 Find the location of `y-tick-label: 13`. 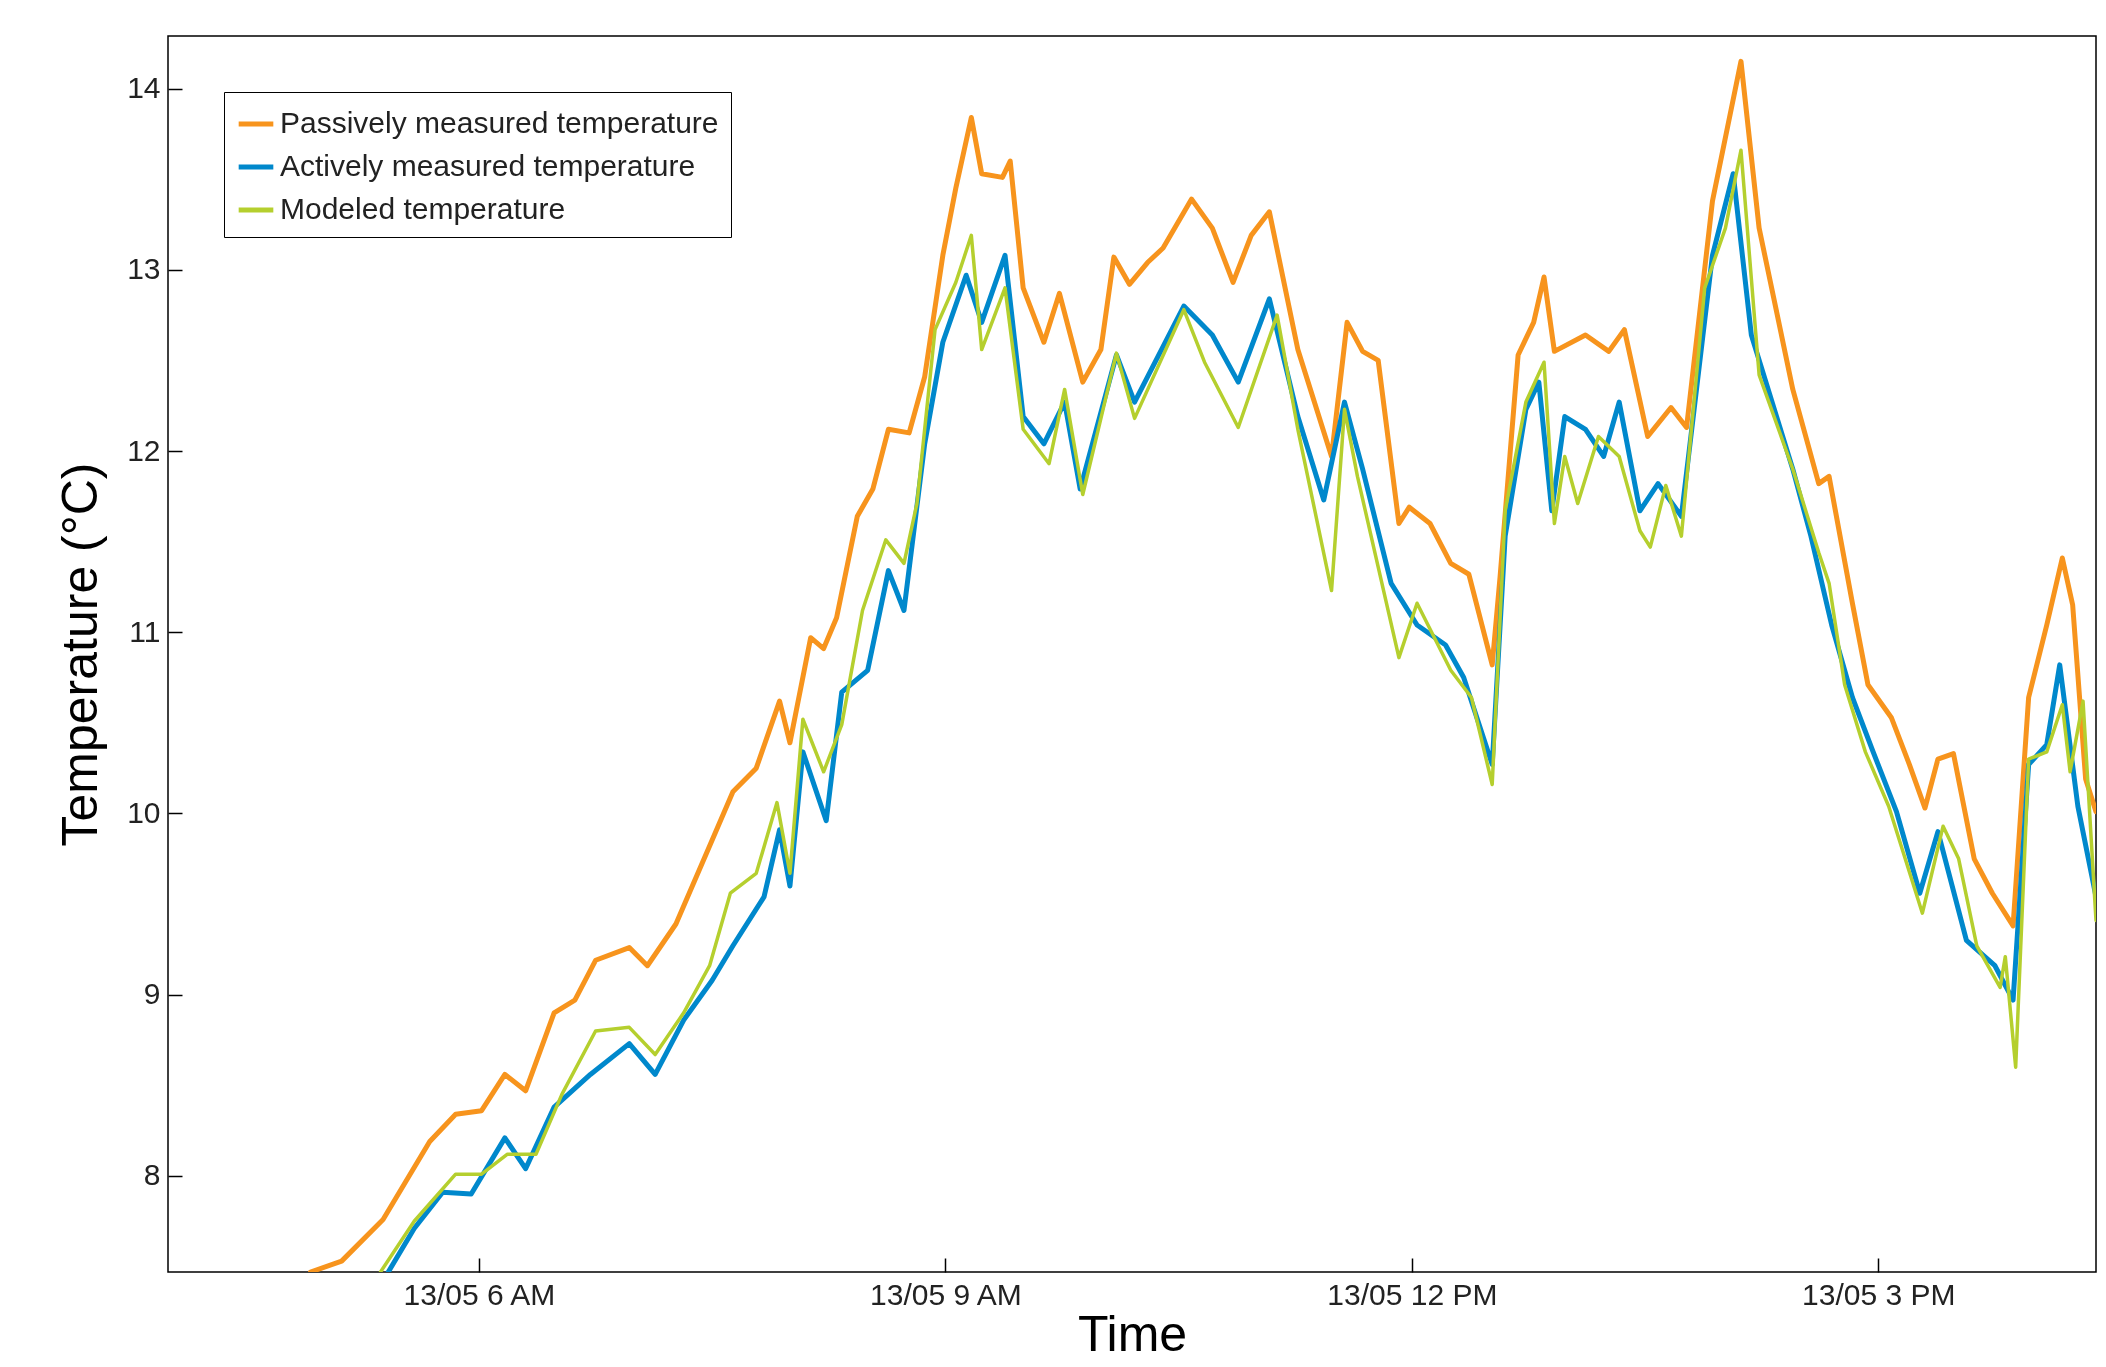

y-tick-label: 13 is located at coordinates (144, 269).